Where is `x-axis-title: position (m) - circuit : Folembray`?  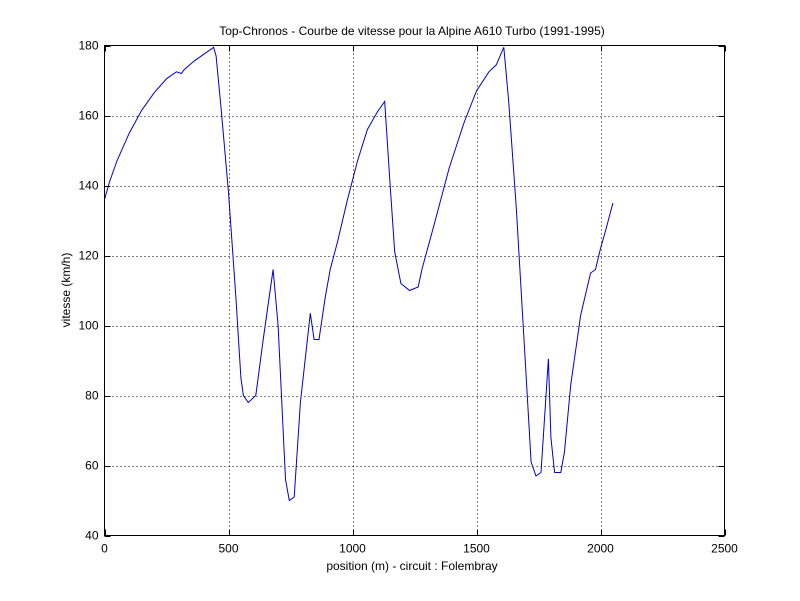 x-axis-title: position (m) - circuit : Folembray is located at coordinates (411, 566).